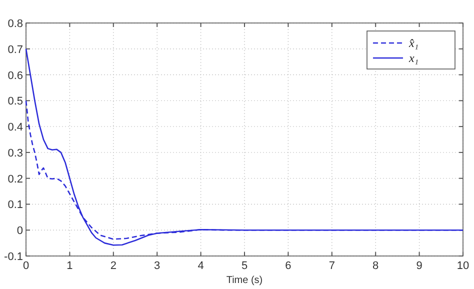 This screenshot has height=289, width=474. I want to click on y-tick-label: 0.1, so click(15, 205).